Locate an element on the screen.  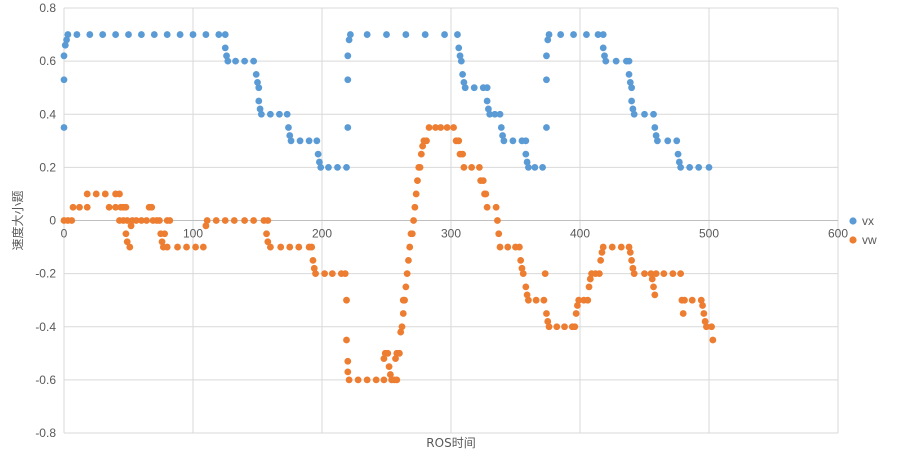
x-tick-label: 400 is located at coordinates (580, 234).